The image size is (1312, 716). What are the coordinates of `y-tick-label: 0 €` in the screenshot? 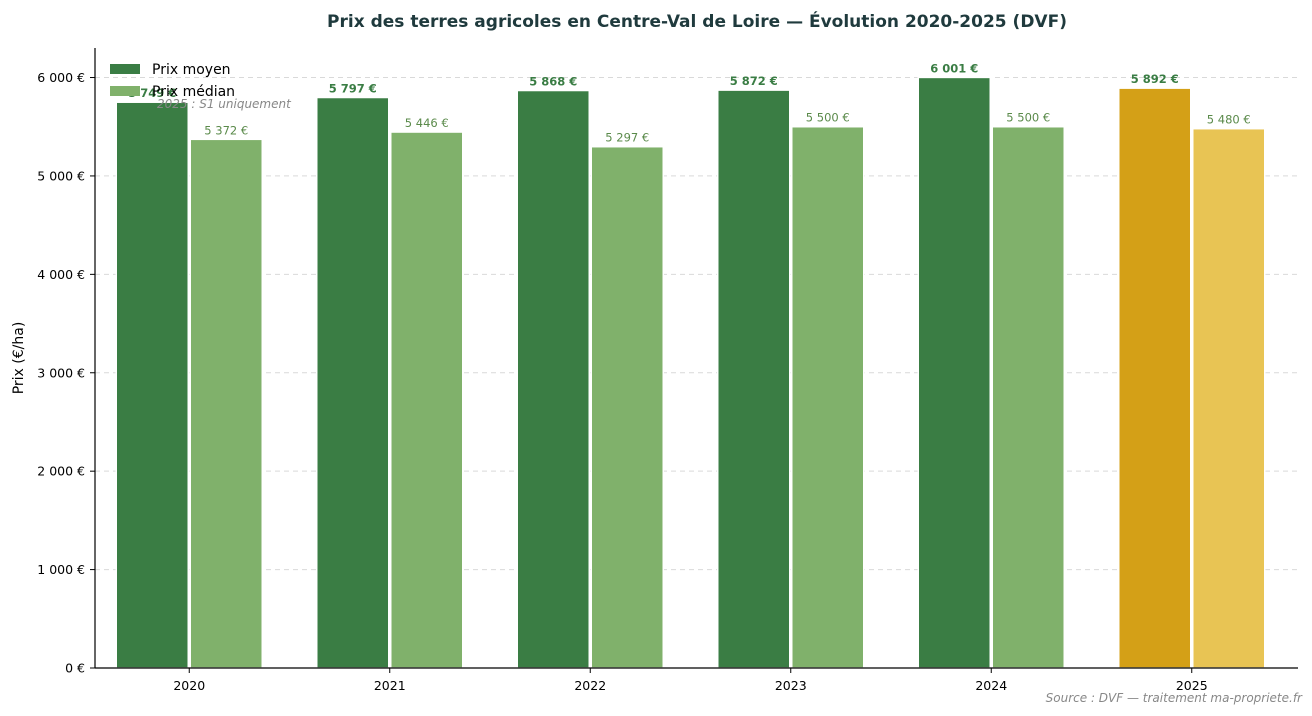 It's located at (75, 668).